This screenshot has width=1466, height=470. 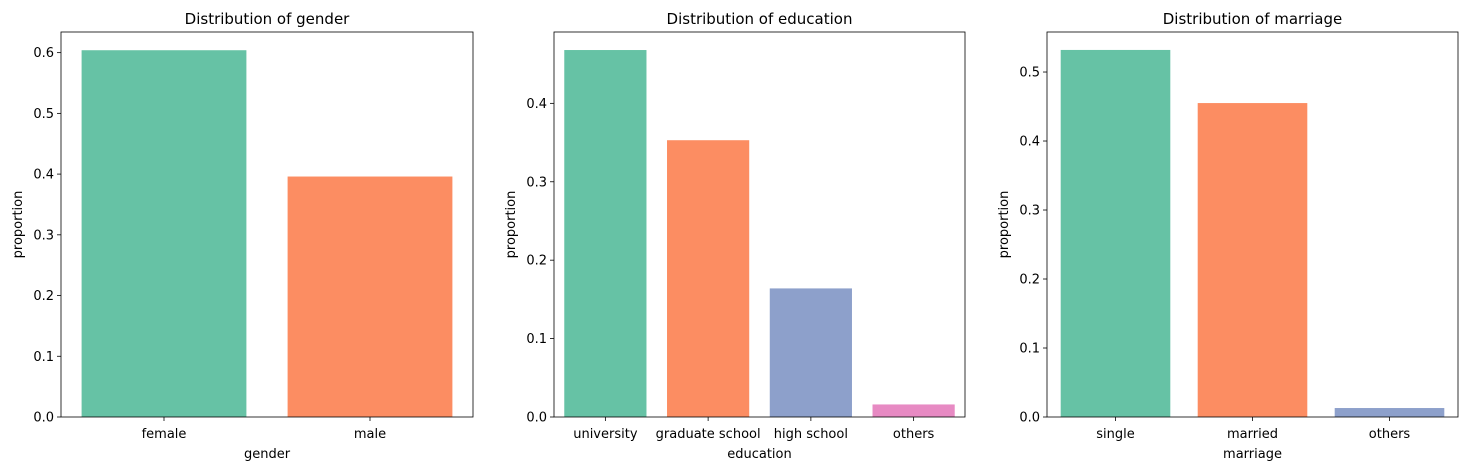 I want to click on chart-title: Distribution of education, so click(x=760, y=19).